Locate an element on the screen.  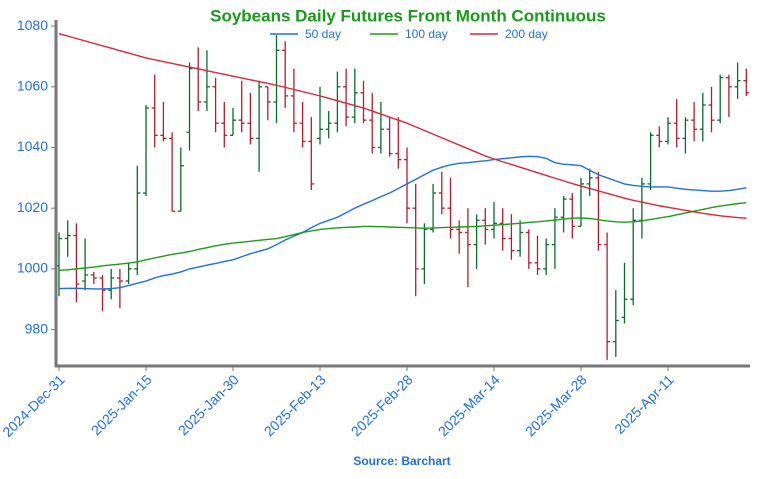
y-tick-label: 1060 is located at coordinates (32, 85).